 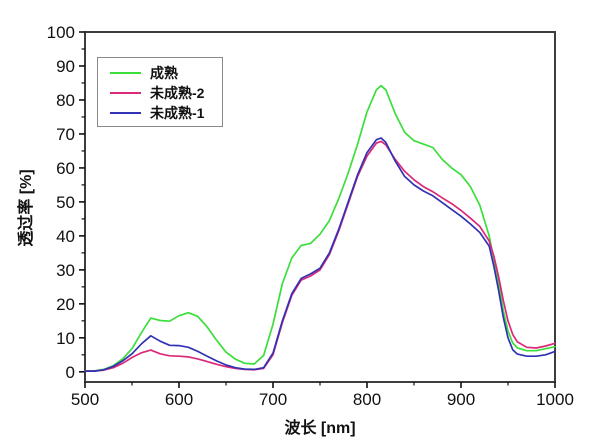 What do you see at coordinates (164, 73) in the screenshot?
I see `legend-label: 成熟` at bounding box center [164, 73].